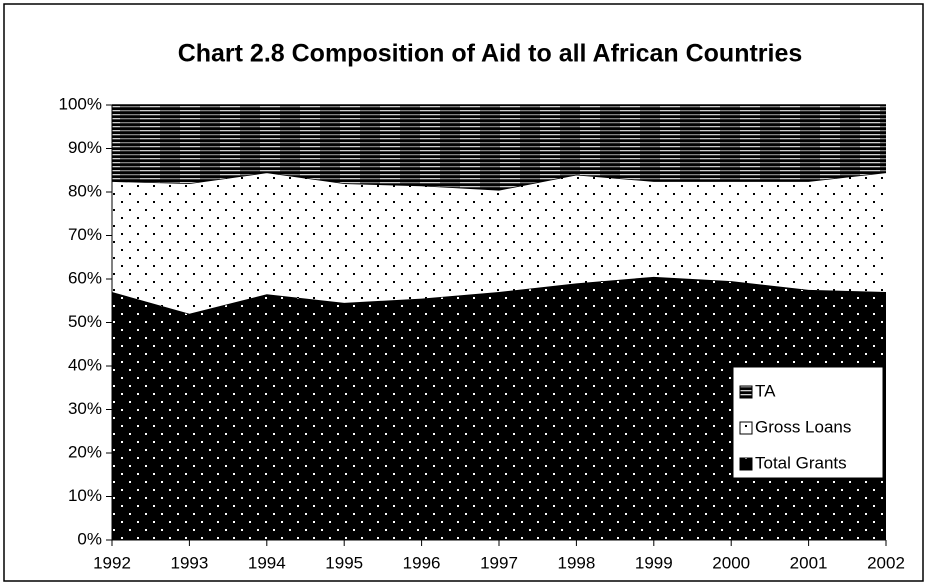 This screenshot has height=586, width=928. What do you see at coordinates (344, 562) in the screenshot?
I see `x-tick-label: 1995` at bounding box center [344, 562].